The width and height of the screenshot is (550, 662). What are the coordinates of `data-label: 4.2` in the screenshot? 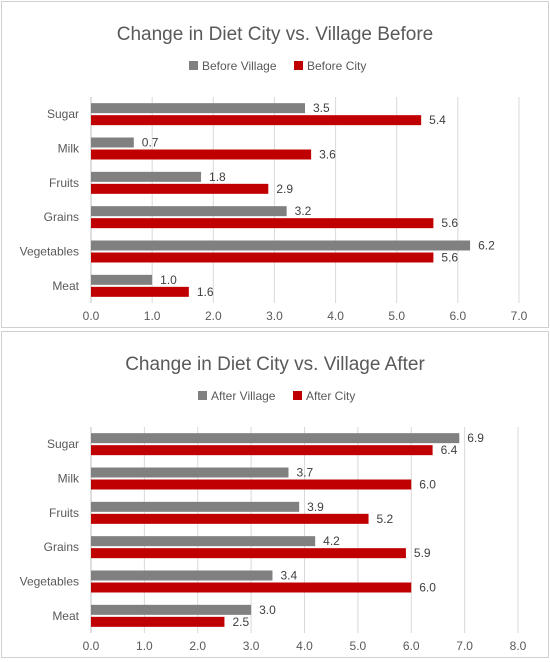 It's located at (331, 541).